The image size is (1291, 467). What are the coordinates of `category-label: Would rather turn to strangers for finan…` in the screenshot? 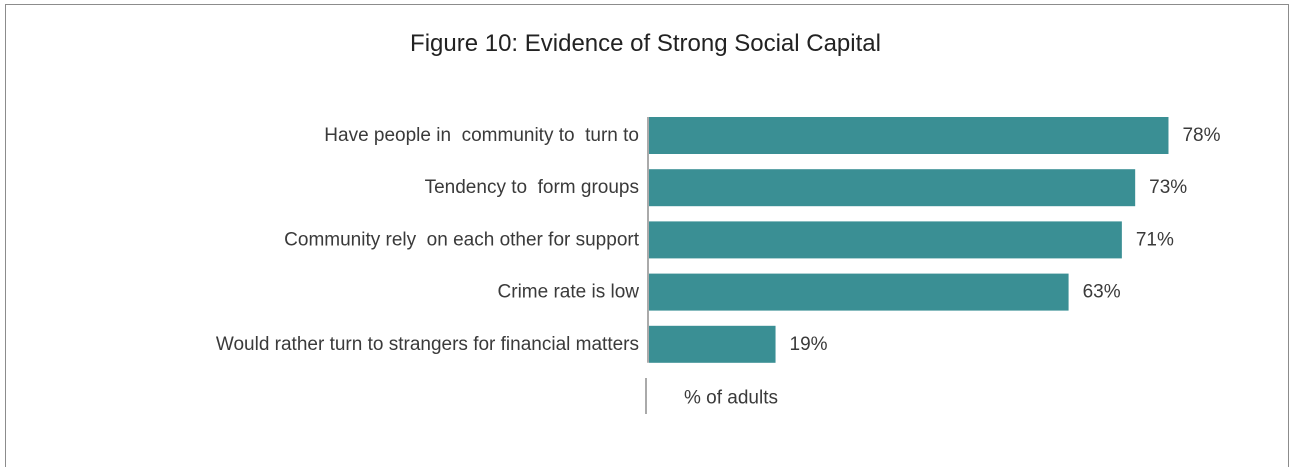 It's located at (427, 344).